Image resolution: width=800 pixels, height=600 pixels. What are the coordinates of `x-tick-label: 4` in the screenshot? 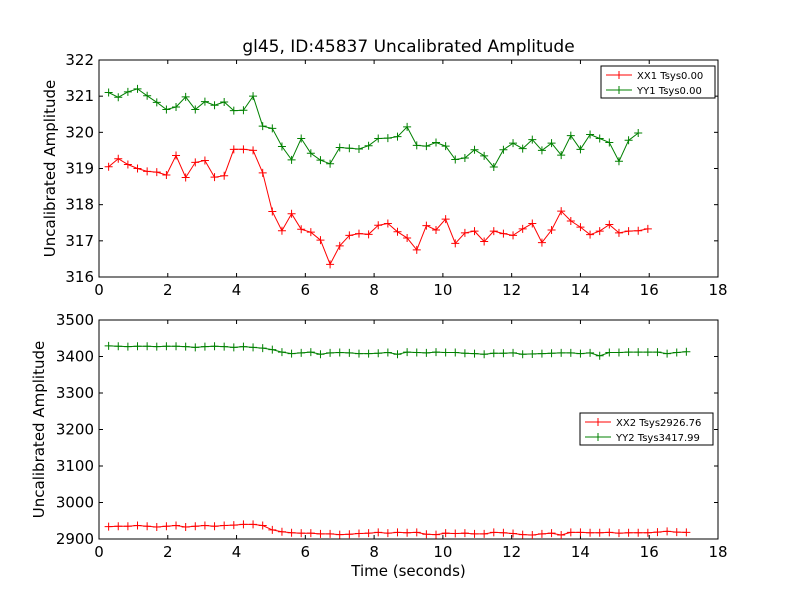 It's located at (237, 290).